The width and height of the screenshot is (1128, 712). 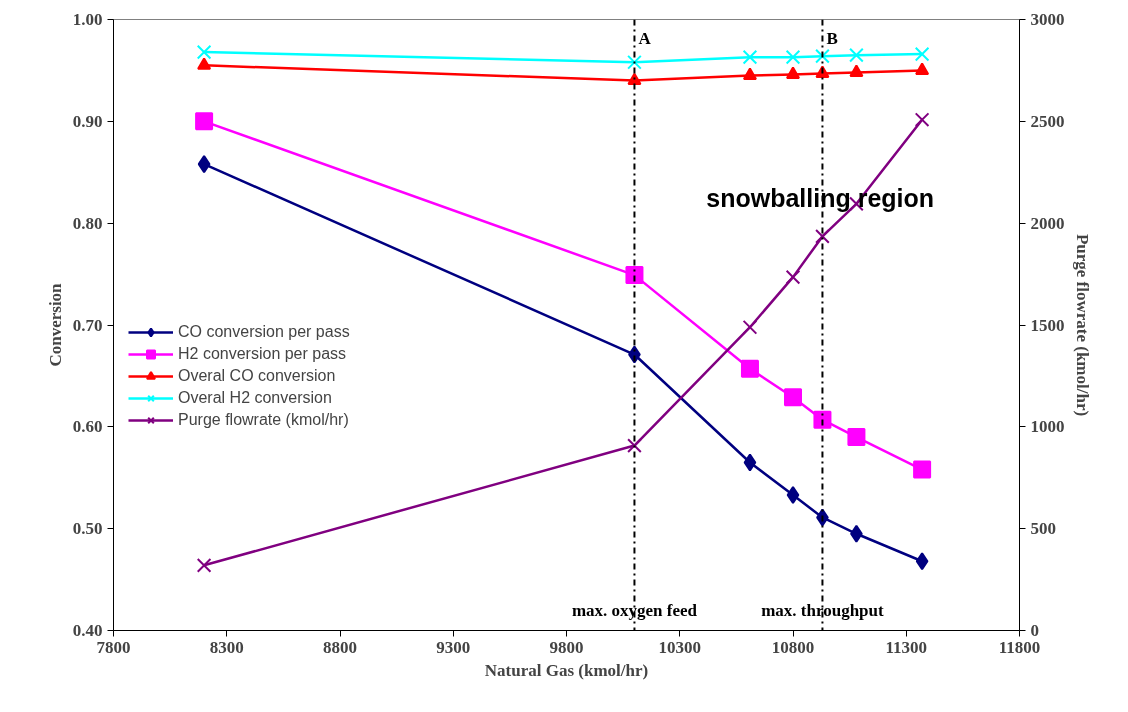 I want to click on x-tick-label: 10300, so click(x=679, y=647).